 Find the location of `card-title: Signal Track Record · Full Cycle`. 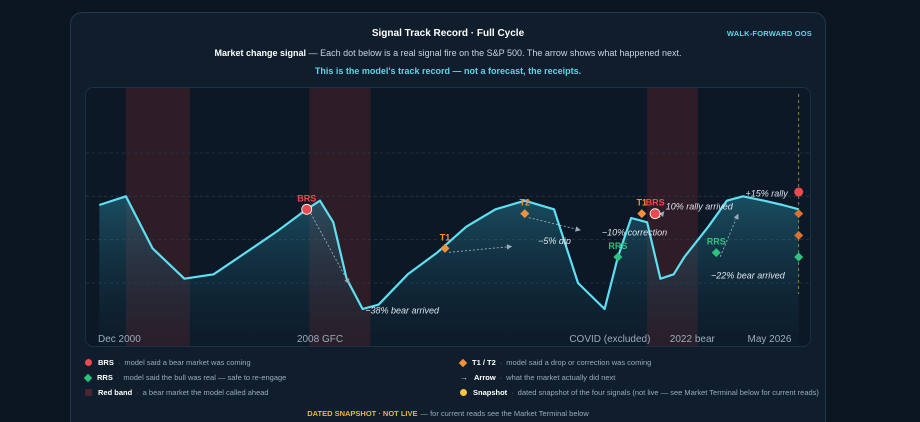

card-title: Signal Track Record · Full Cycle is located at coordinates (448, 33).